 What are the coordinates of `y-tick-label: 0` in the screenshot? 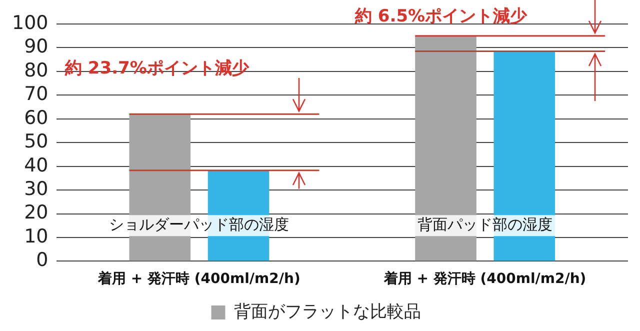 It's located at (42, 260).